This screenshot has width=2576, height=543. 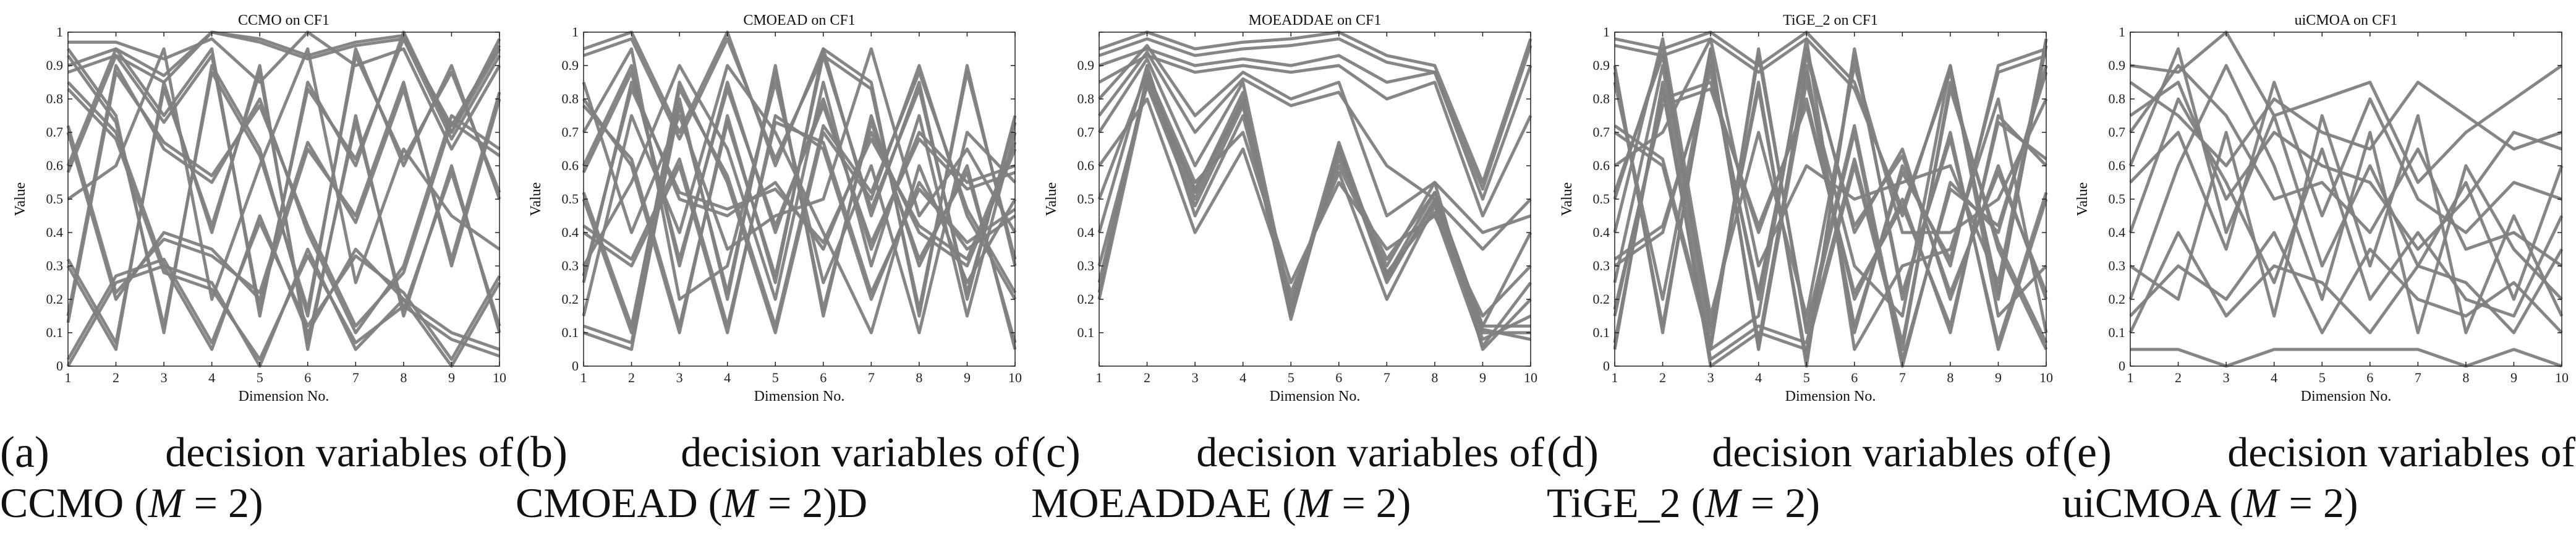 What do you see at coordinates (1163, 503) in the screenshot?
I see `caption-method: MOEADDAE (` at bounding box center [1163, 503].